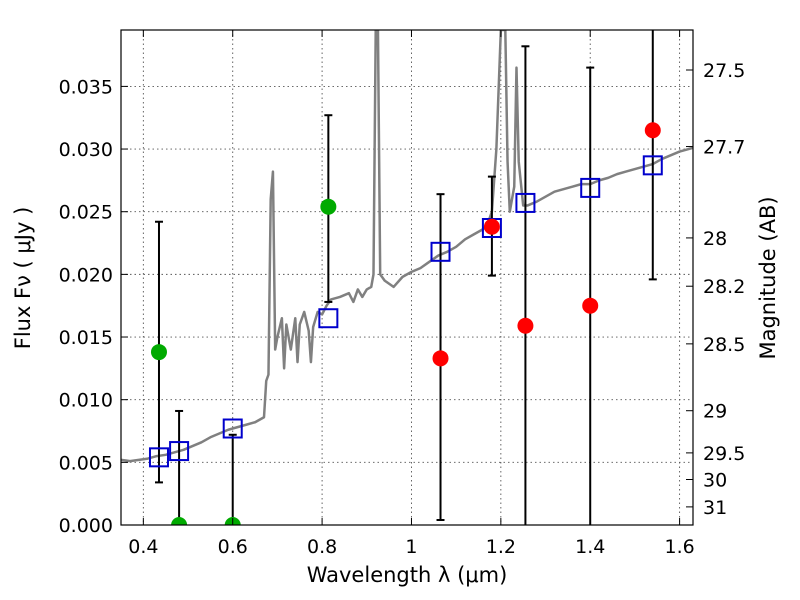 This screenshot has height=600, width=800. What do you see at coordinates (501, 547) in the screenshot?
I see `x-tick-label: 1.2` at bounding box center [501, 547].